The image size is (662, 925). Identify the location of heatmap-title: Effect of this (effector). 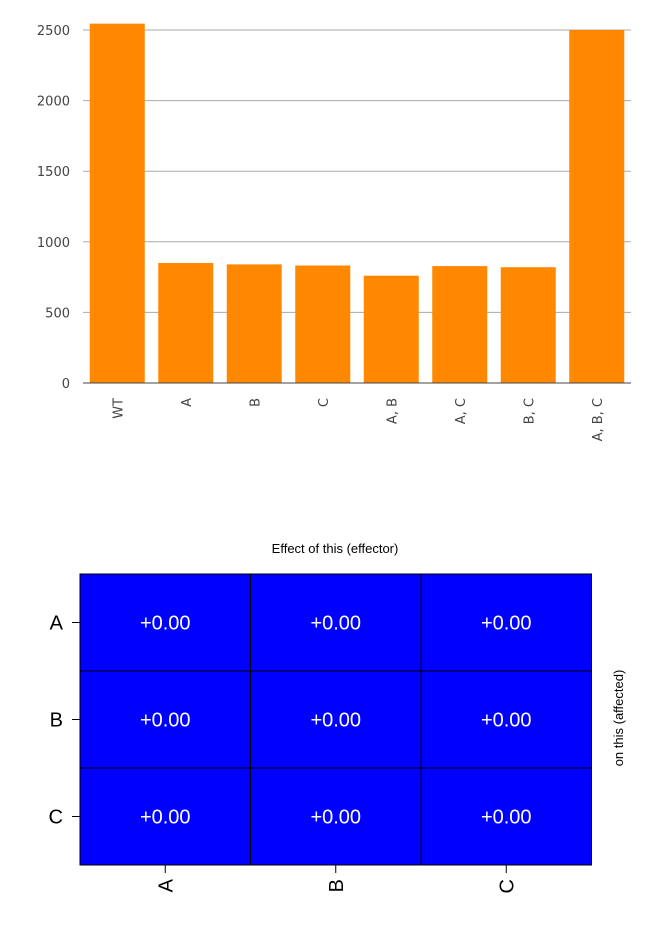
(335, 548).